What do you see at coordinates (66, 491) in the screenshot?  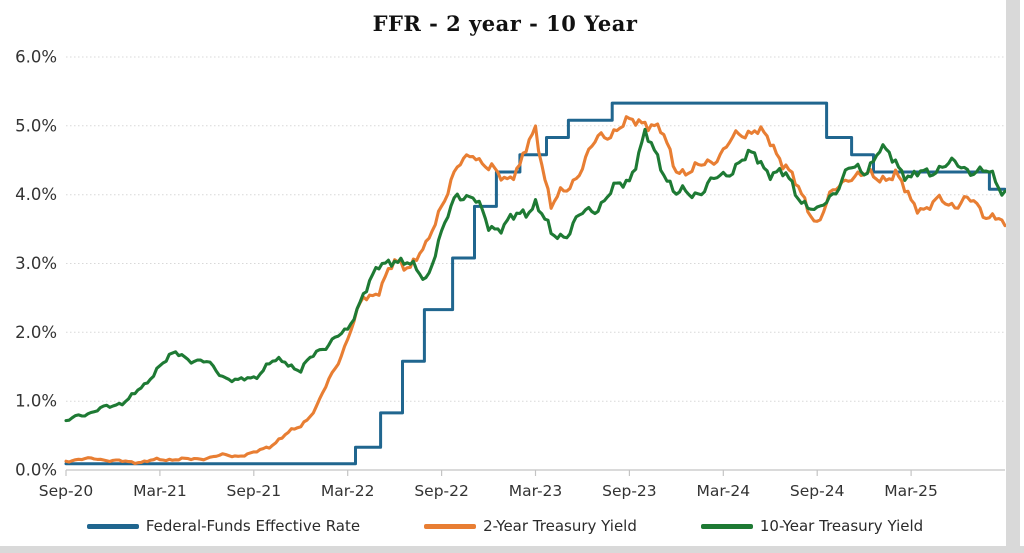 I see `x-tick-label: Sep-20` at bounding box center [66, 491].